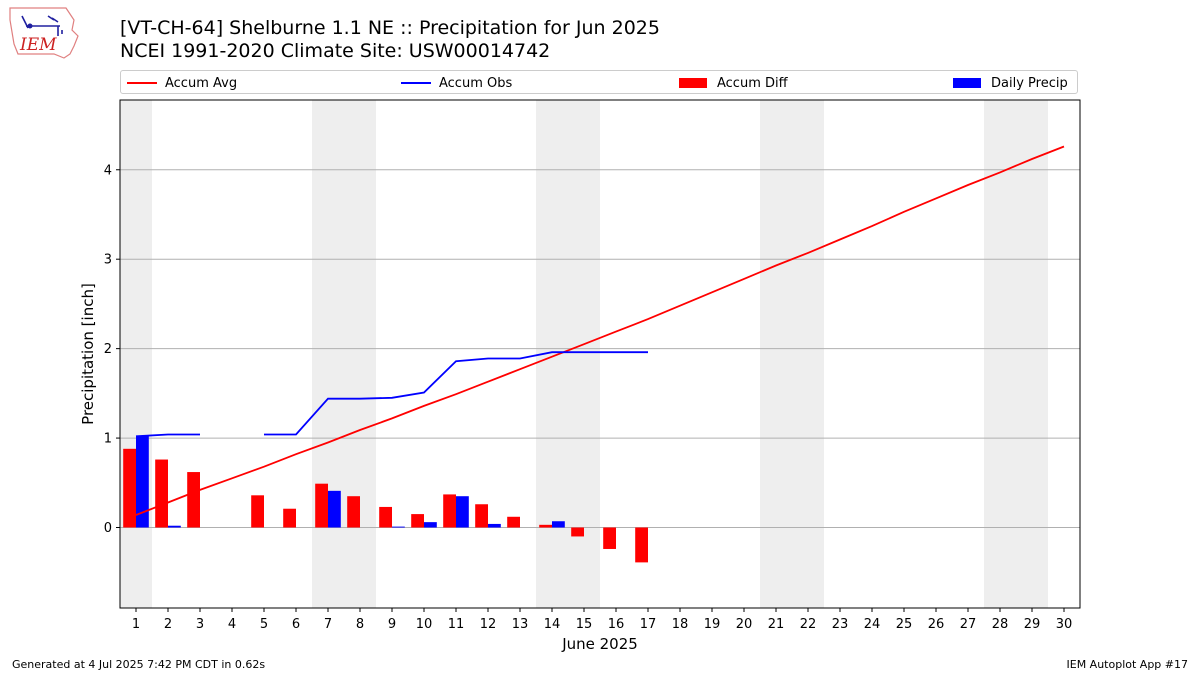 The width and height of the screenshot is (1200, 675). What do you see at coordinates (391, 394) in the screenshot?
I see `accum-obs-line` at bounding box center [391, 394].